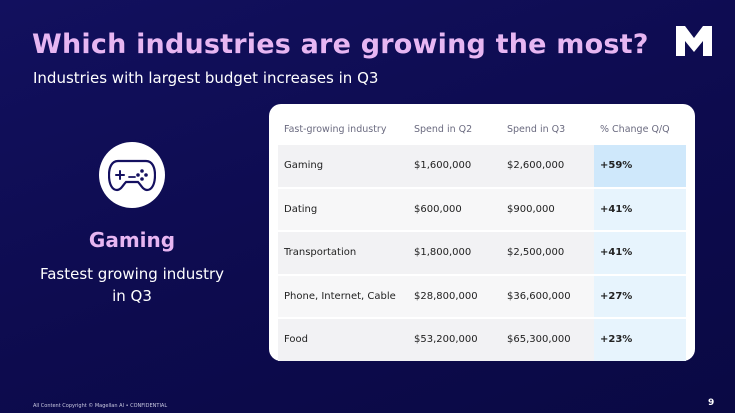  I want to click on m-logo-icon, so click(694, 41).